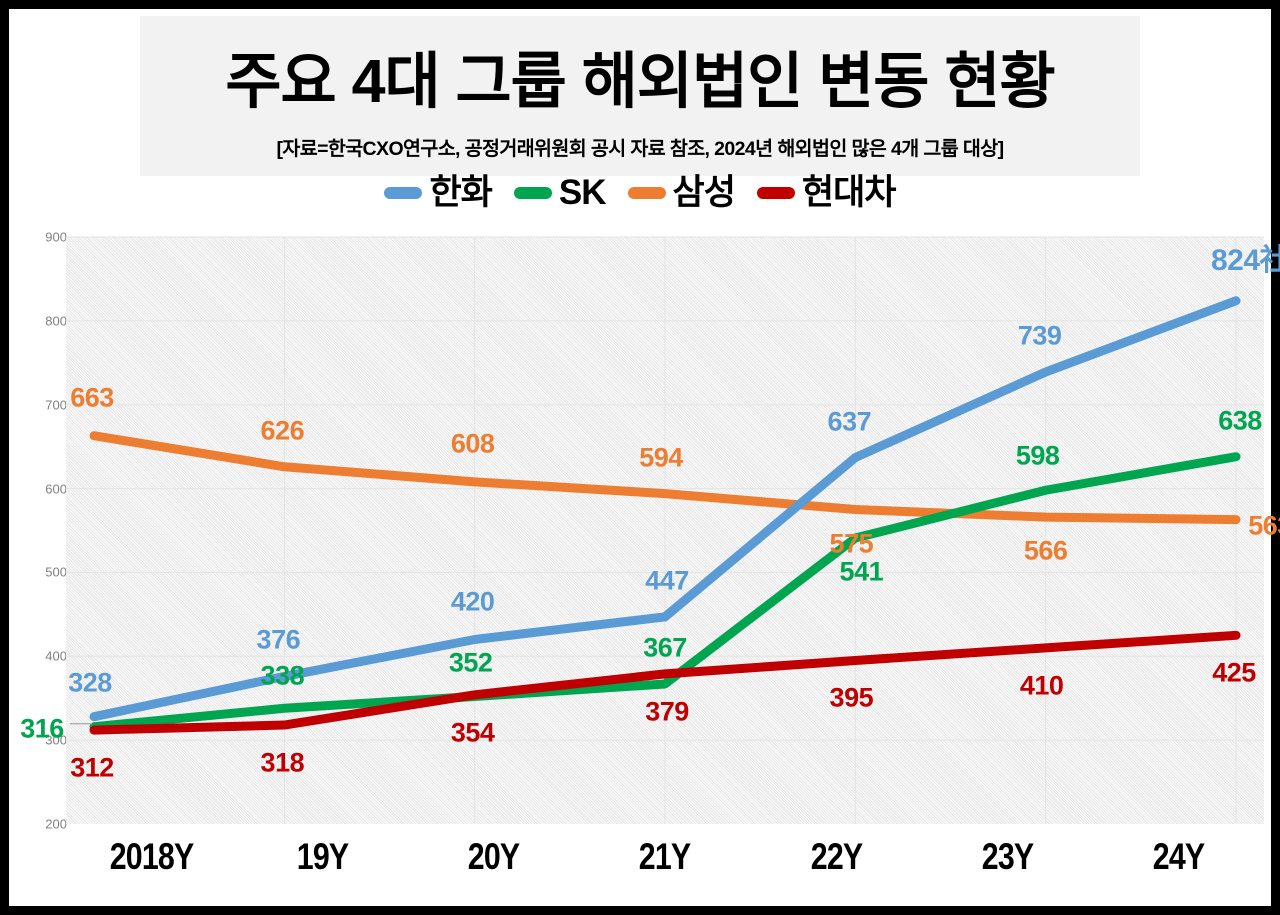 This screenshot has height=915, width=1280. I want to click on data-label-SK-19Y: 338, so click(282, 675).